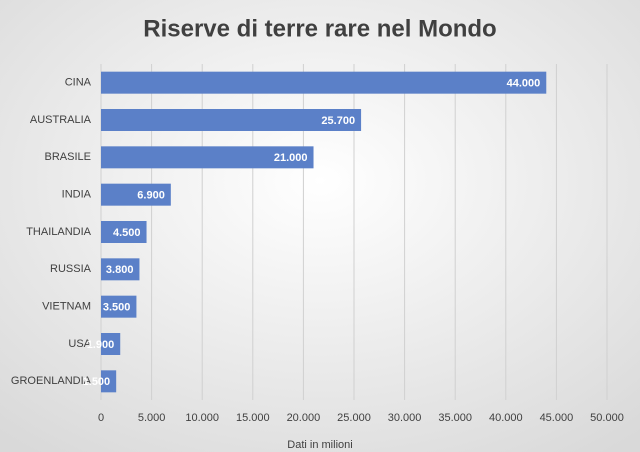  What do you see at coordinates (101, 345) in the screenshot?
I see `value-label: 1.900` at bounding box center [101, 345].